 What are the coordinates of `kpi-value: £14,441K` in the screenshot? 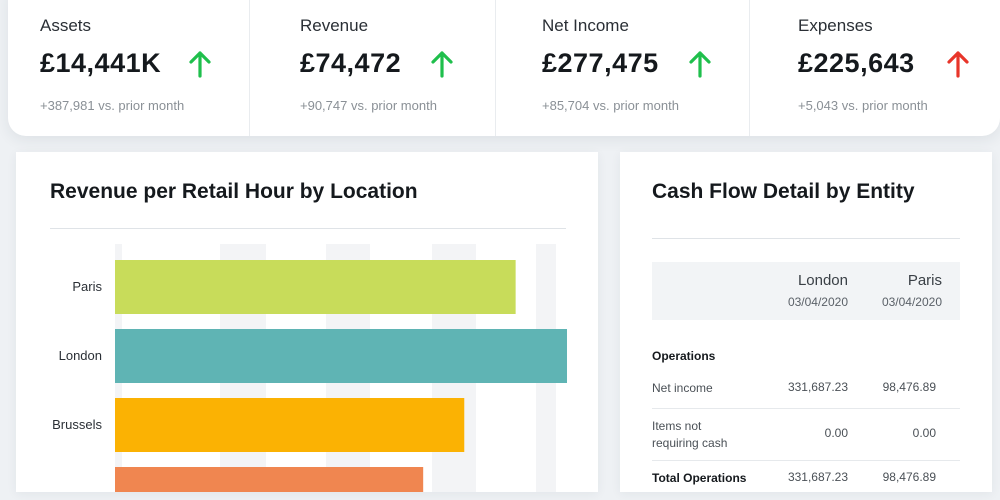 It's located at (101, 63).